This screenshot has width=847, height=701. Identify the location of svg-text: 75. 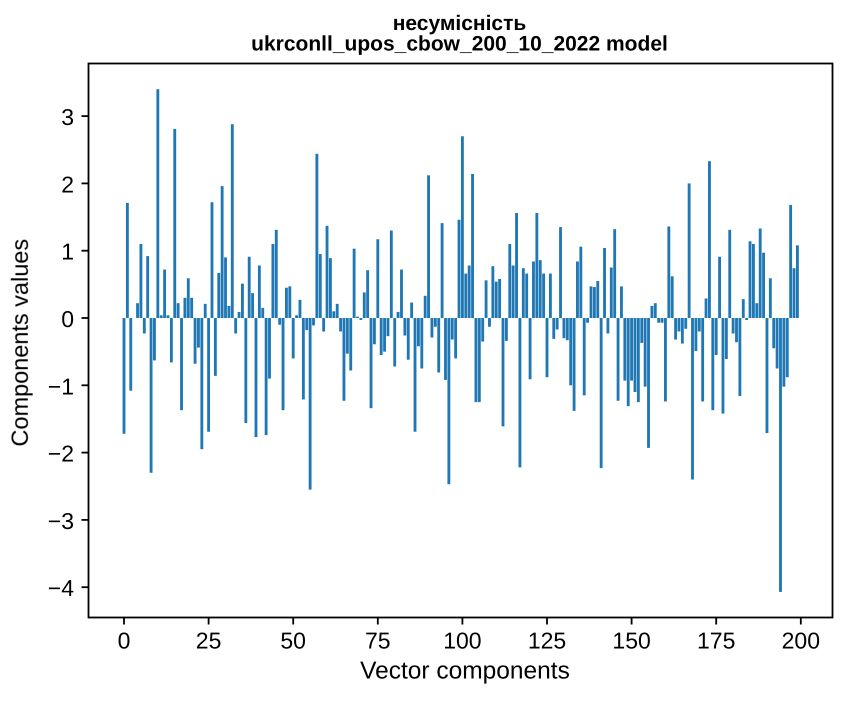
(378, 641).